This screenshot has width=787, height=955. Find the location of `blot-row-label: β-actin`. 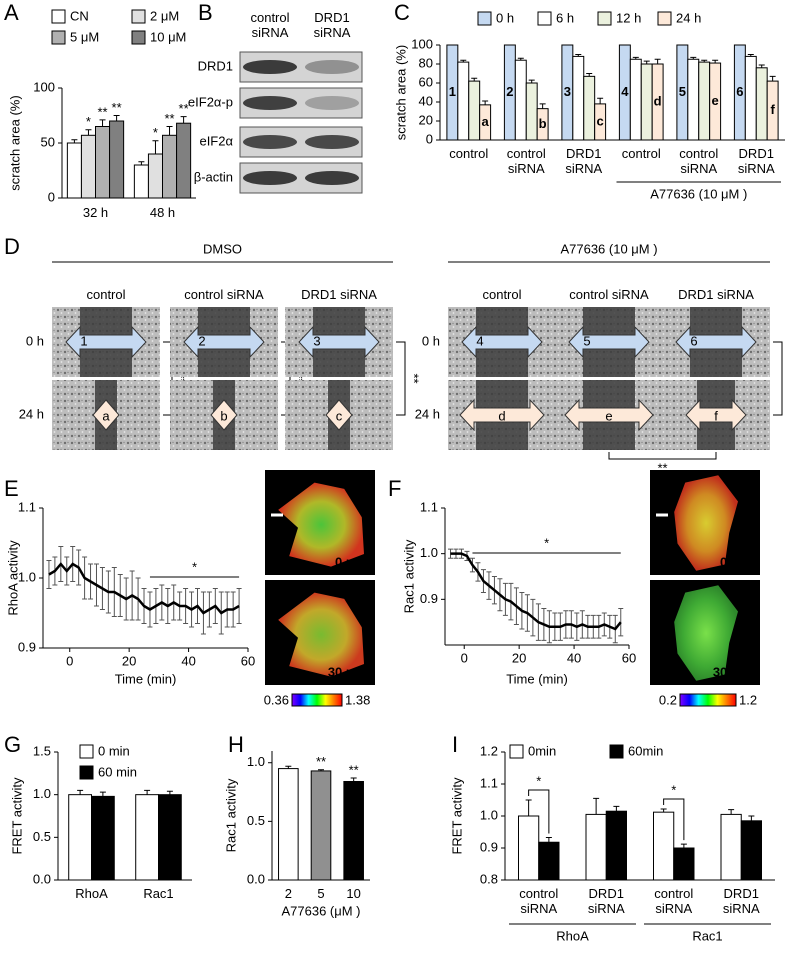

blot-row-label: β-actin is located at coordinates (213, 176).